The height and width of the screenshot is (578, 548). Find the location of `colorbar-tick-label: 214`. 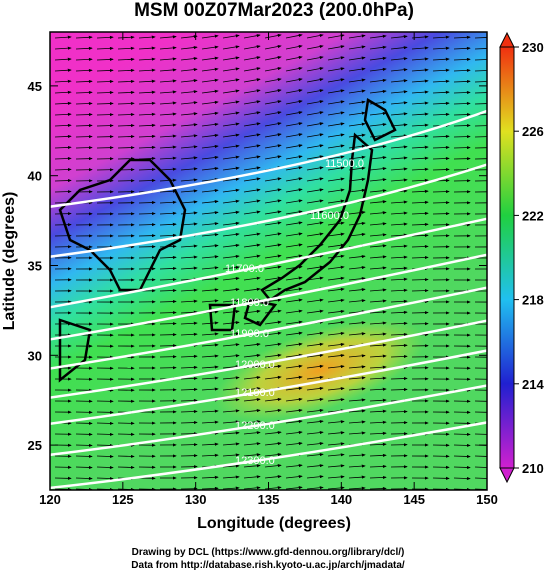

colorbar-tick-label: 214 is located at coordinates (533, 384).